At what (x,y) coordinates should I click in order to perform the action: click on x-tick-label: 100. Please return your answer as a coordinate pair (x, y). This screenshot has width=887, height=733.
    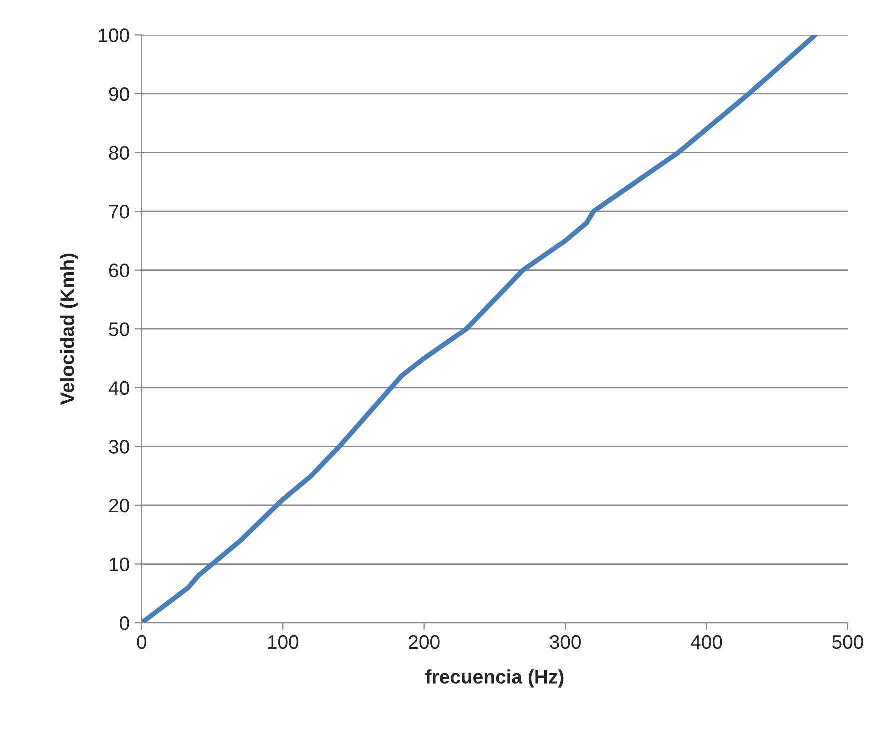
    Looking at the image, I should click on (283, 642).